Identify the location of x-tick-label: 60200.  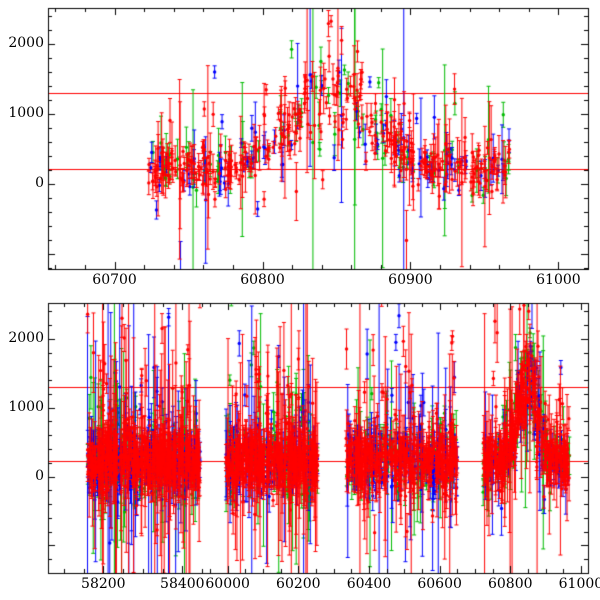
(298, 584).